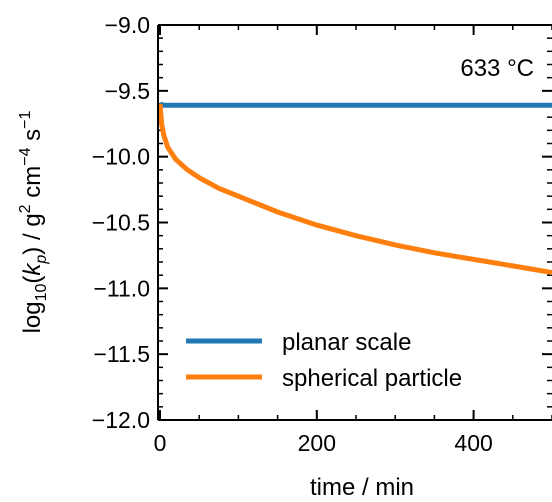  What do you see at coordinates (497, 68) in the screenshot?
I see `temperature-annotation: 633 °C` at bounding box center [497, 68].